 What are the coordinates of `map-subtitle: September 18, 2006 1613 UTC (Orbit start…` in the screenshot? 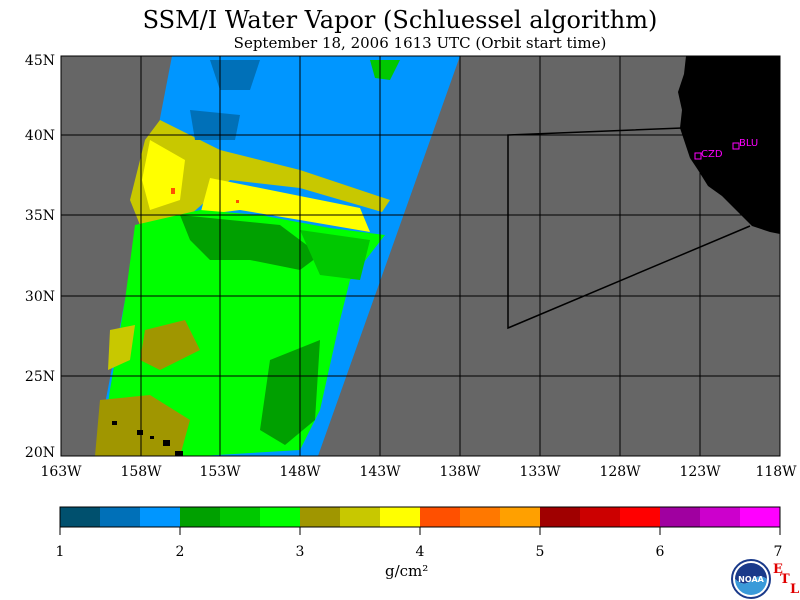 It's located at (420, 43).